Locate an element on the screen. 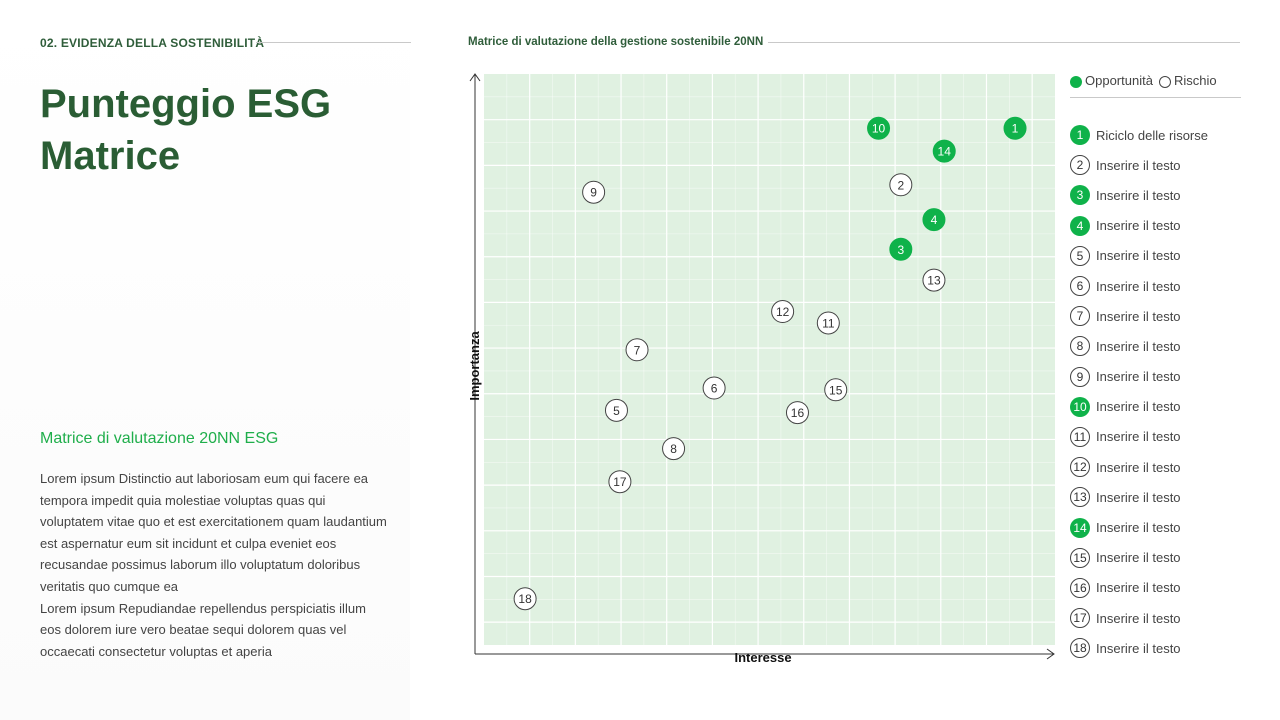  legend-item: 4 Inserire il testo is located at coordinates (1160, 226).